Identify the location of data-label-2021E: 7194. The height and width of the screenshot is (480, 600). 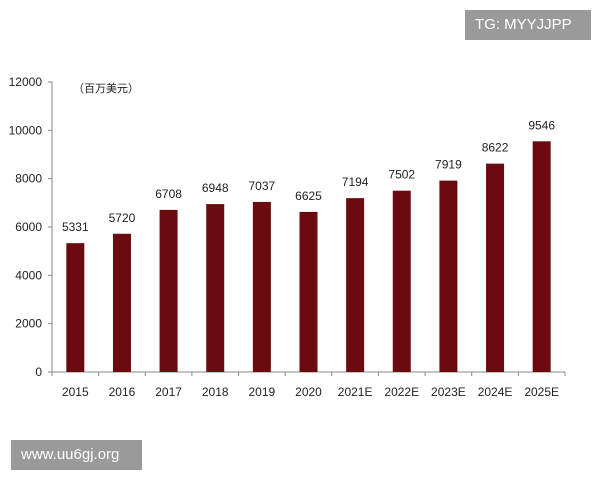
(355, 182).